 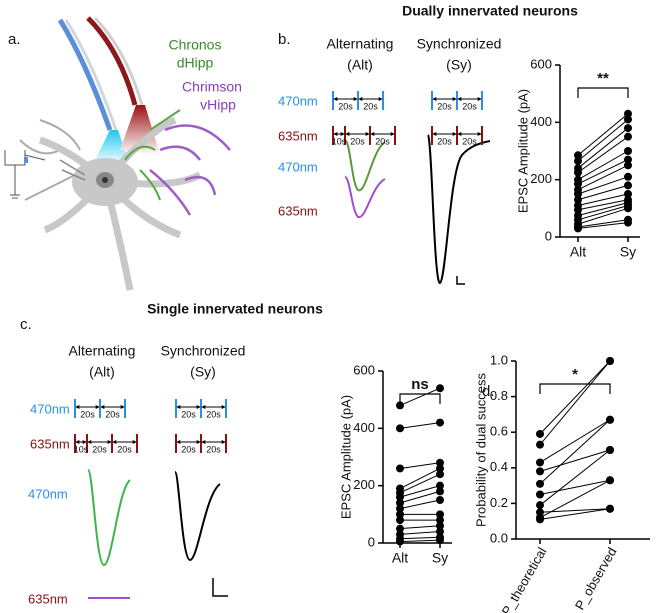 I want to click on section-title: Dually innervated neurons, so click(x=490, y=11).